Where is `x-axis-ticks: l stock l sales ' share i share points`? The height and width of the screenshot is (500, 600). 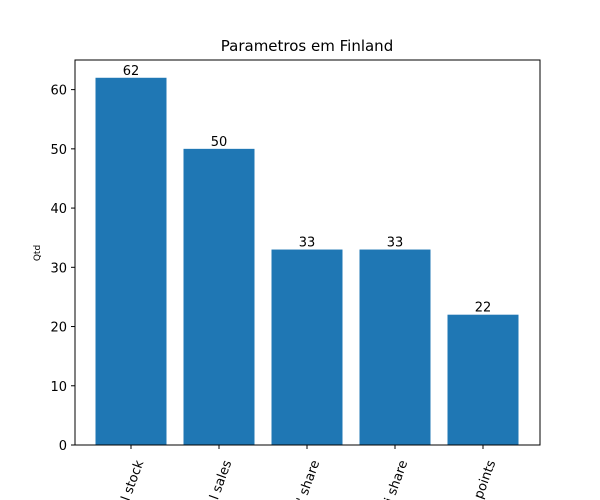
x-axis-ticks: l stock l sales ' share i share points is located at coordinates (309, 472).